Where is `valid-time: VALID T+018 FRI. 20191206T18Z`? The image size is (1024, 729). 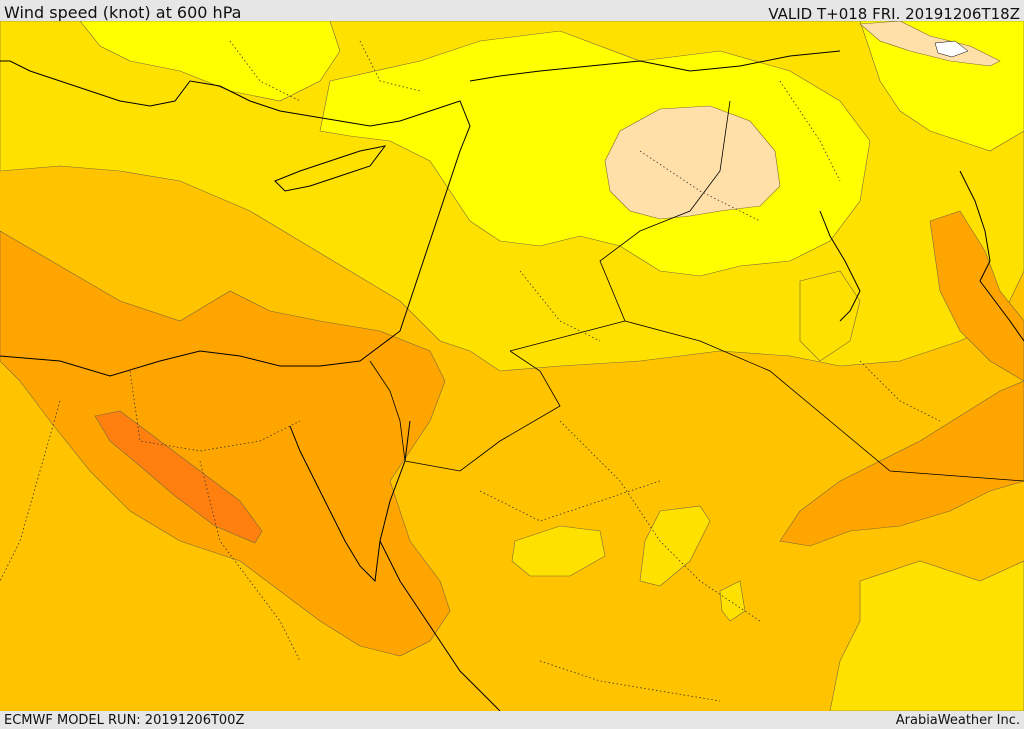
valid-time: VALID T+018 FRI. 20191206T18Z is located at coordinates (894, 14).